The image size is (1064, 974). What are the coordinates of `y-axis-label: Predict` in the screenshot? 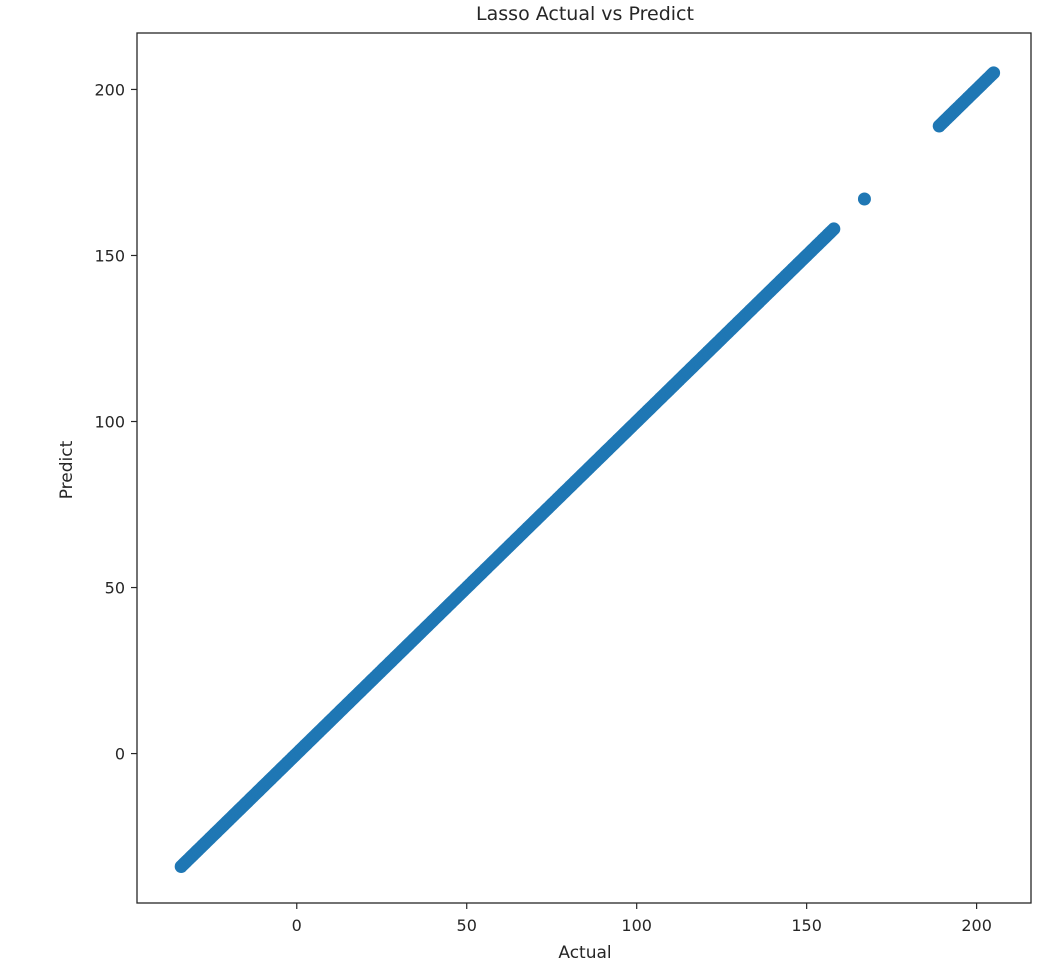 It's located at (67, 469).